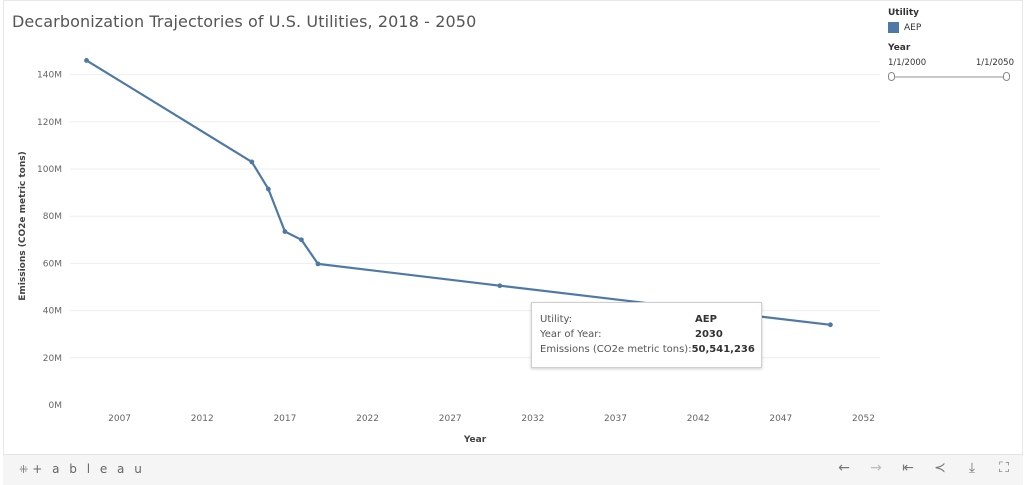  What do you see at coordinates (513, 469) in the screenshot?
I see `tableau-toolbar: ⁜ + a b l e a u ← → ⇤ ≺ ⤓ ⛶` at bounding box center [513, 469].